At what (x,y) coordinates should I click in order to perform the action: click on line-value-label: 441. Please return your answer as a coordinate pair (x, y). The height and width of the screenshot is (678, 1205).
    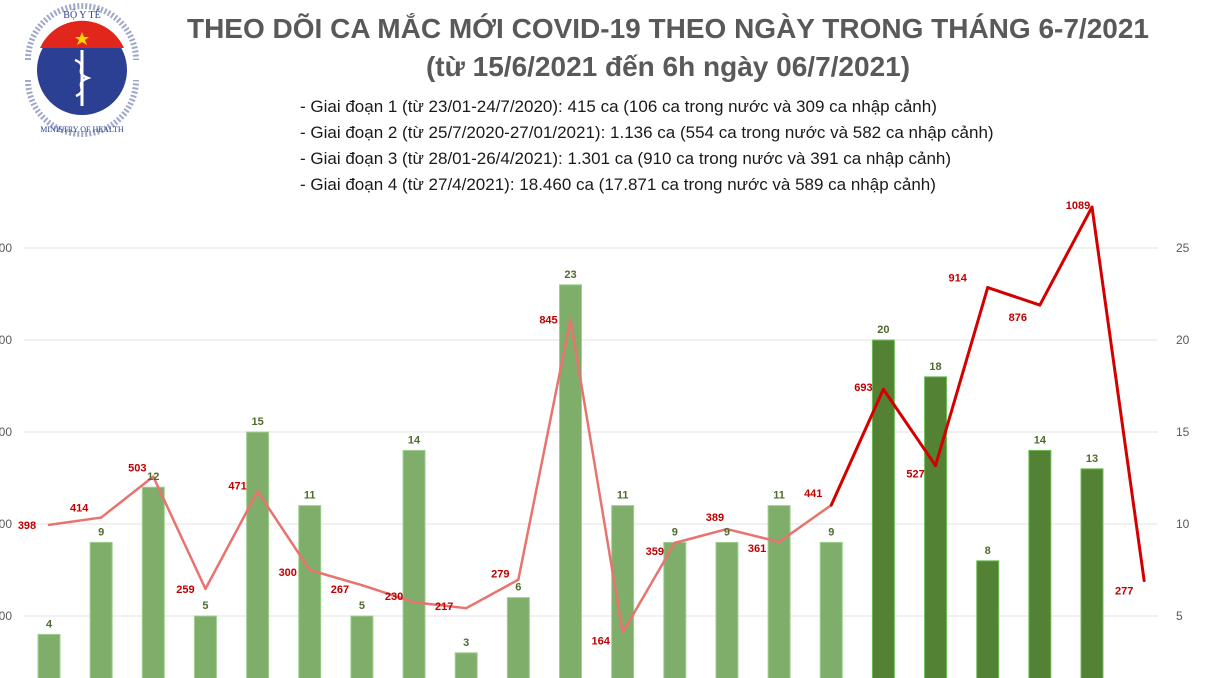
    Looking at the image, I should click on (813, 494).